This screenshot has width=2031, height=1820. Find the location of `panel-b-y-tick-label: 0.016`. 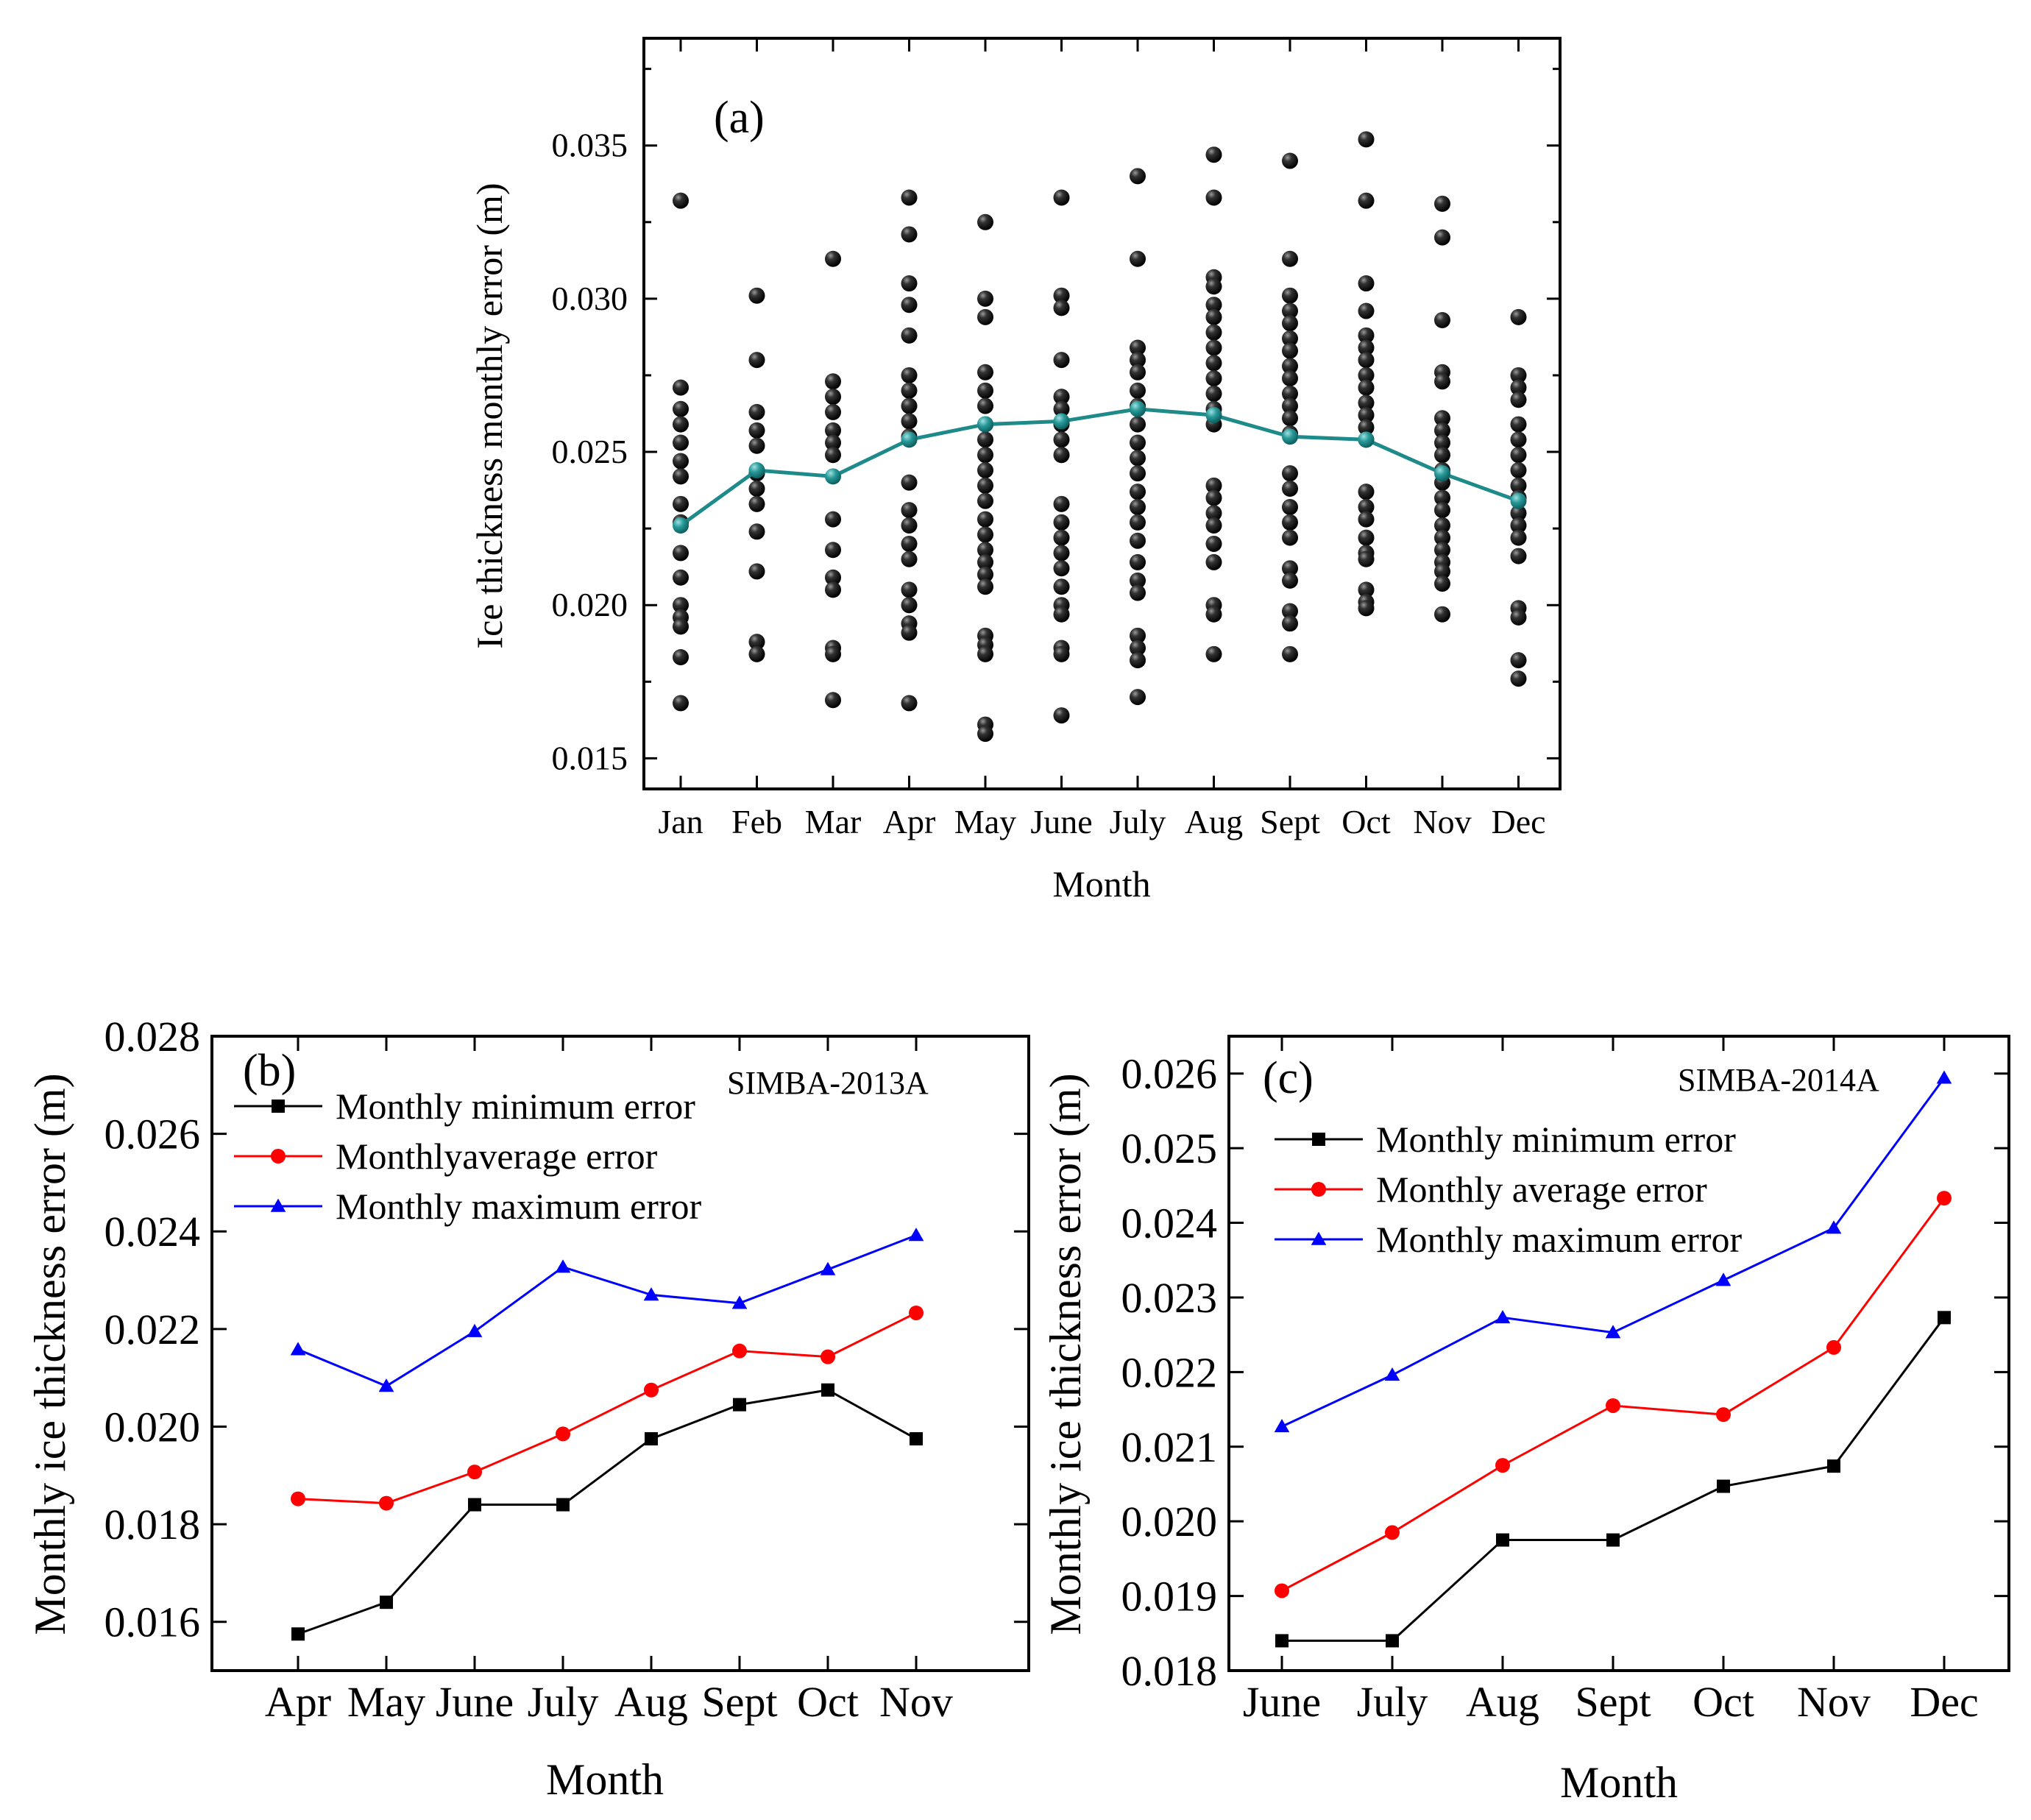

panel-b-y-tick-label: 0.016 is located at coordinates (152, 1622).